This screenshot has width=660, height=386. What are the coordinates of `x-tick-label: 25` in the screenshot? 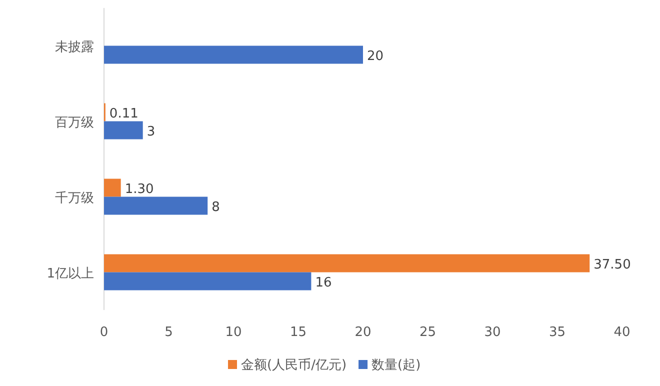 It's located at (427, 332).